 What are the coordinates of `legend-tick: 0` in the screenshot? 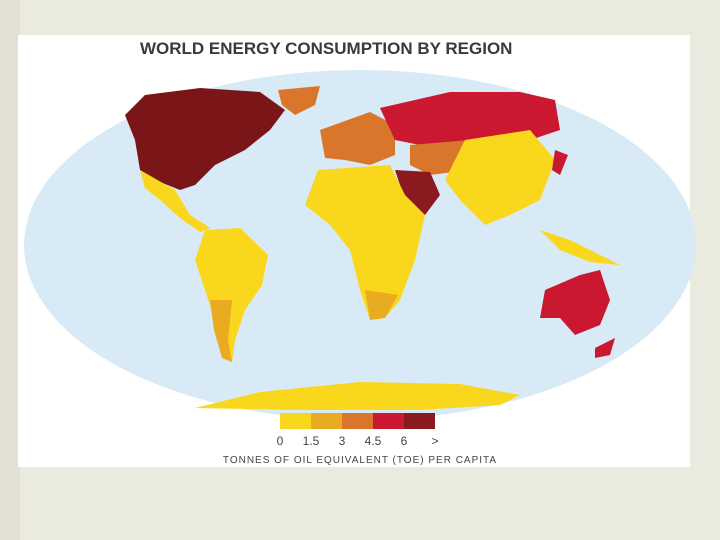 It's located at (280, 441).